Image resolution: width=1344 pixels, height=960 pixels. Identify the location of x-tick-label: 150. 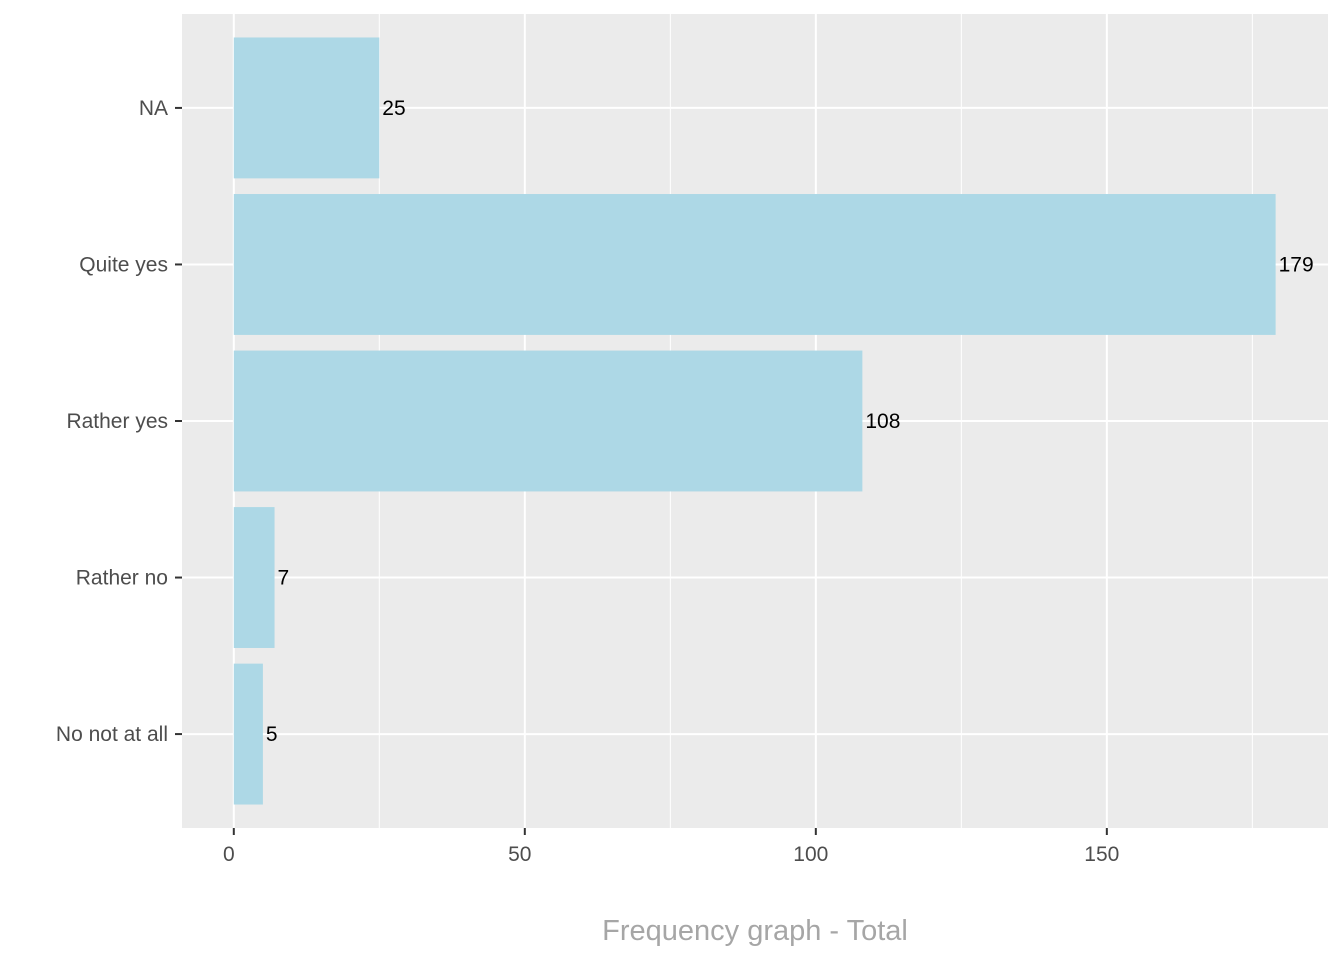
(1101, 854).